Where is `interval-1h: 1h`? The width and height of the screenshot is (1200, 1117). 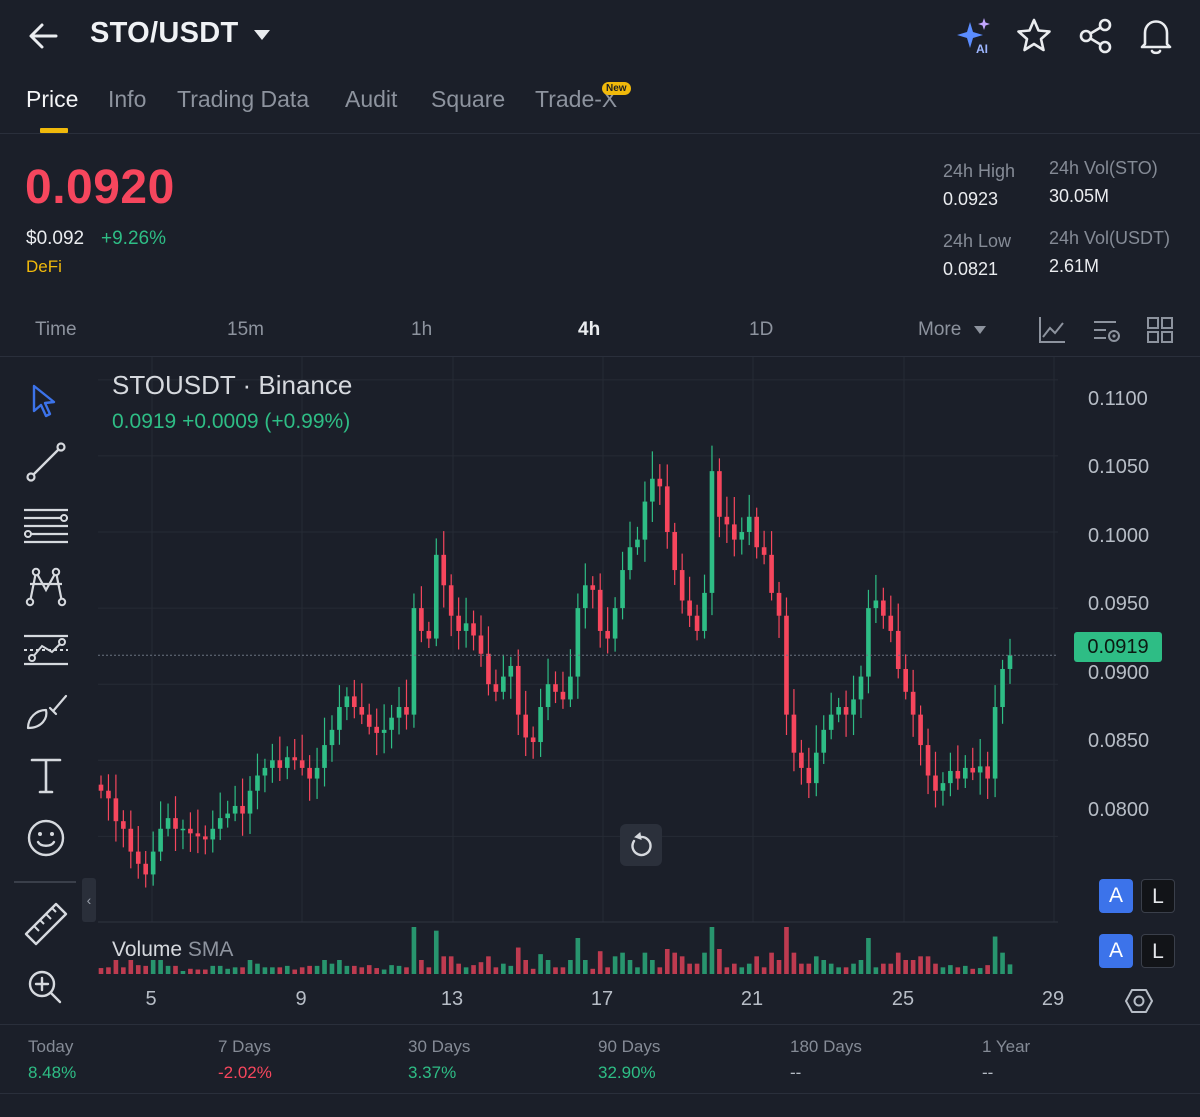 interval-1h: 1h is located at coordinates (422, 329).